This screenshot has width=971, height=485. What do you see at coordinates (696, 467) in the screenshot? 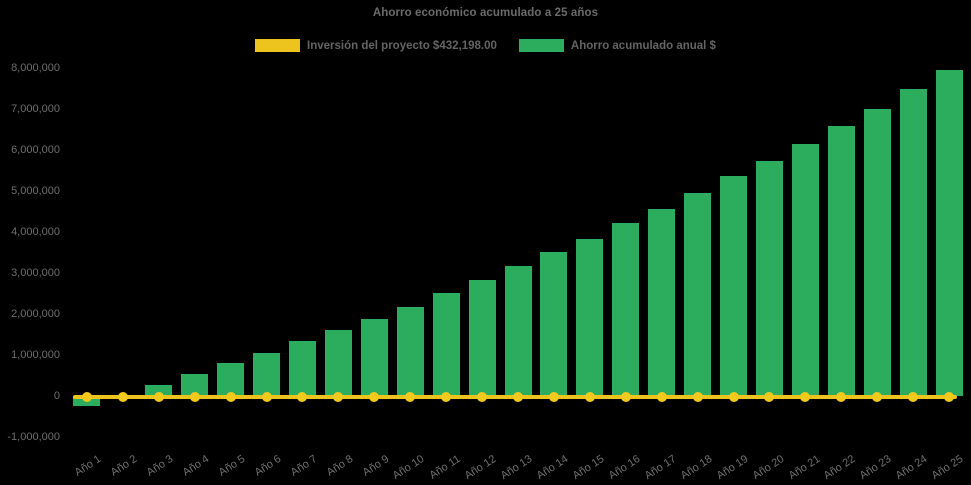
I see `x-axis-label: Año 18` at bounding box center [696, 467].